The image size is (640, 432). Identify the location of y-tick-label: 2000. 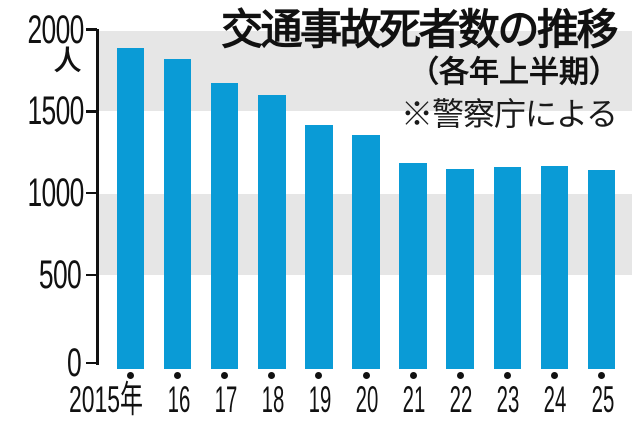
(56, 29).